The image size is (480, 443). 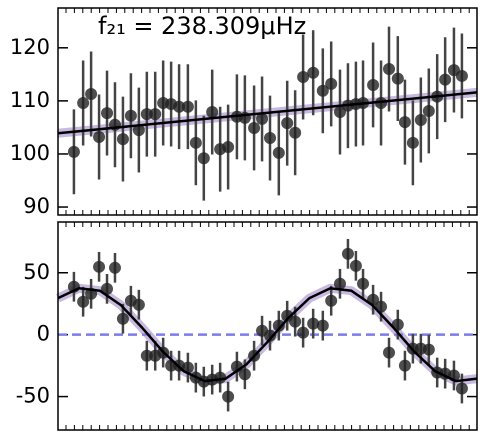 I want to click on fit-line, so click(x=267, y=113).